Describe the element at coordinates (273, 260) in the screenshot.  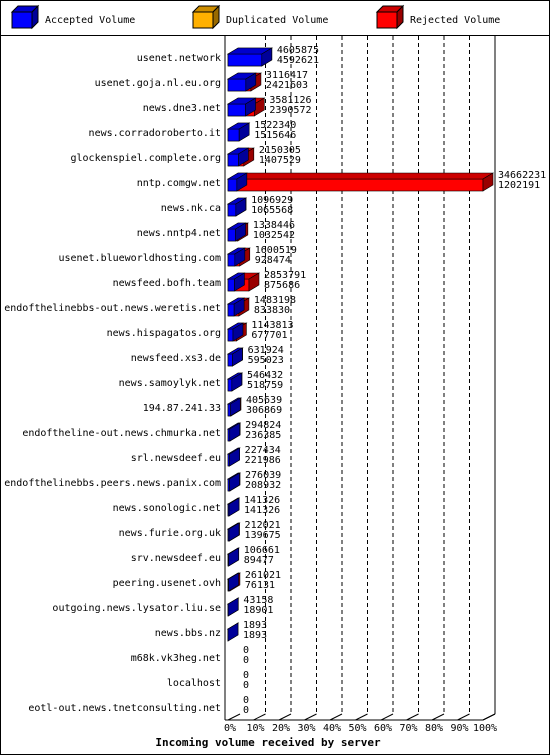
I see `value-label: 928474` at that location.